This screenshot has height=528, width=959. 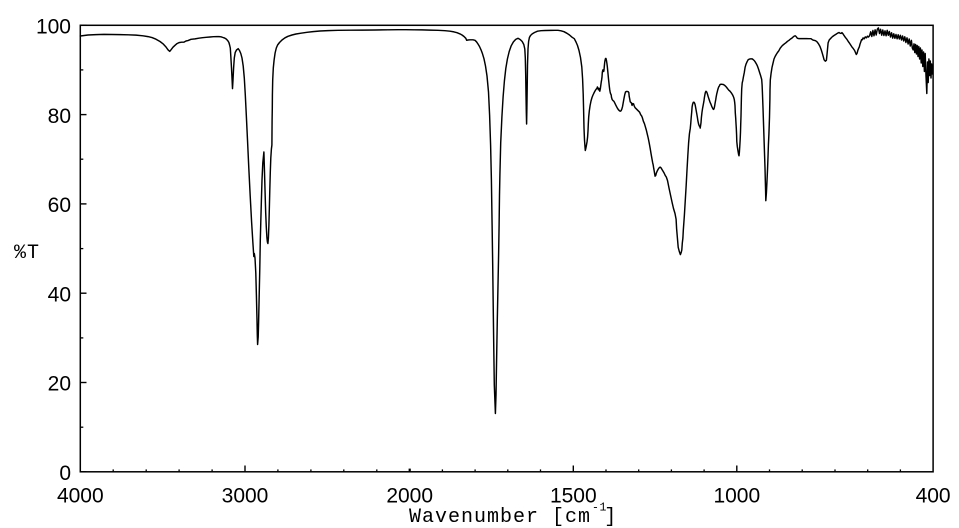 I want to click on svg-text: 400, so click(x=933, y=496).